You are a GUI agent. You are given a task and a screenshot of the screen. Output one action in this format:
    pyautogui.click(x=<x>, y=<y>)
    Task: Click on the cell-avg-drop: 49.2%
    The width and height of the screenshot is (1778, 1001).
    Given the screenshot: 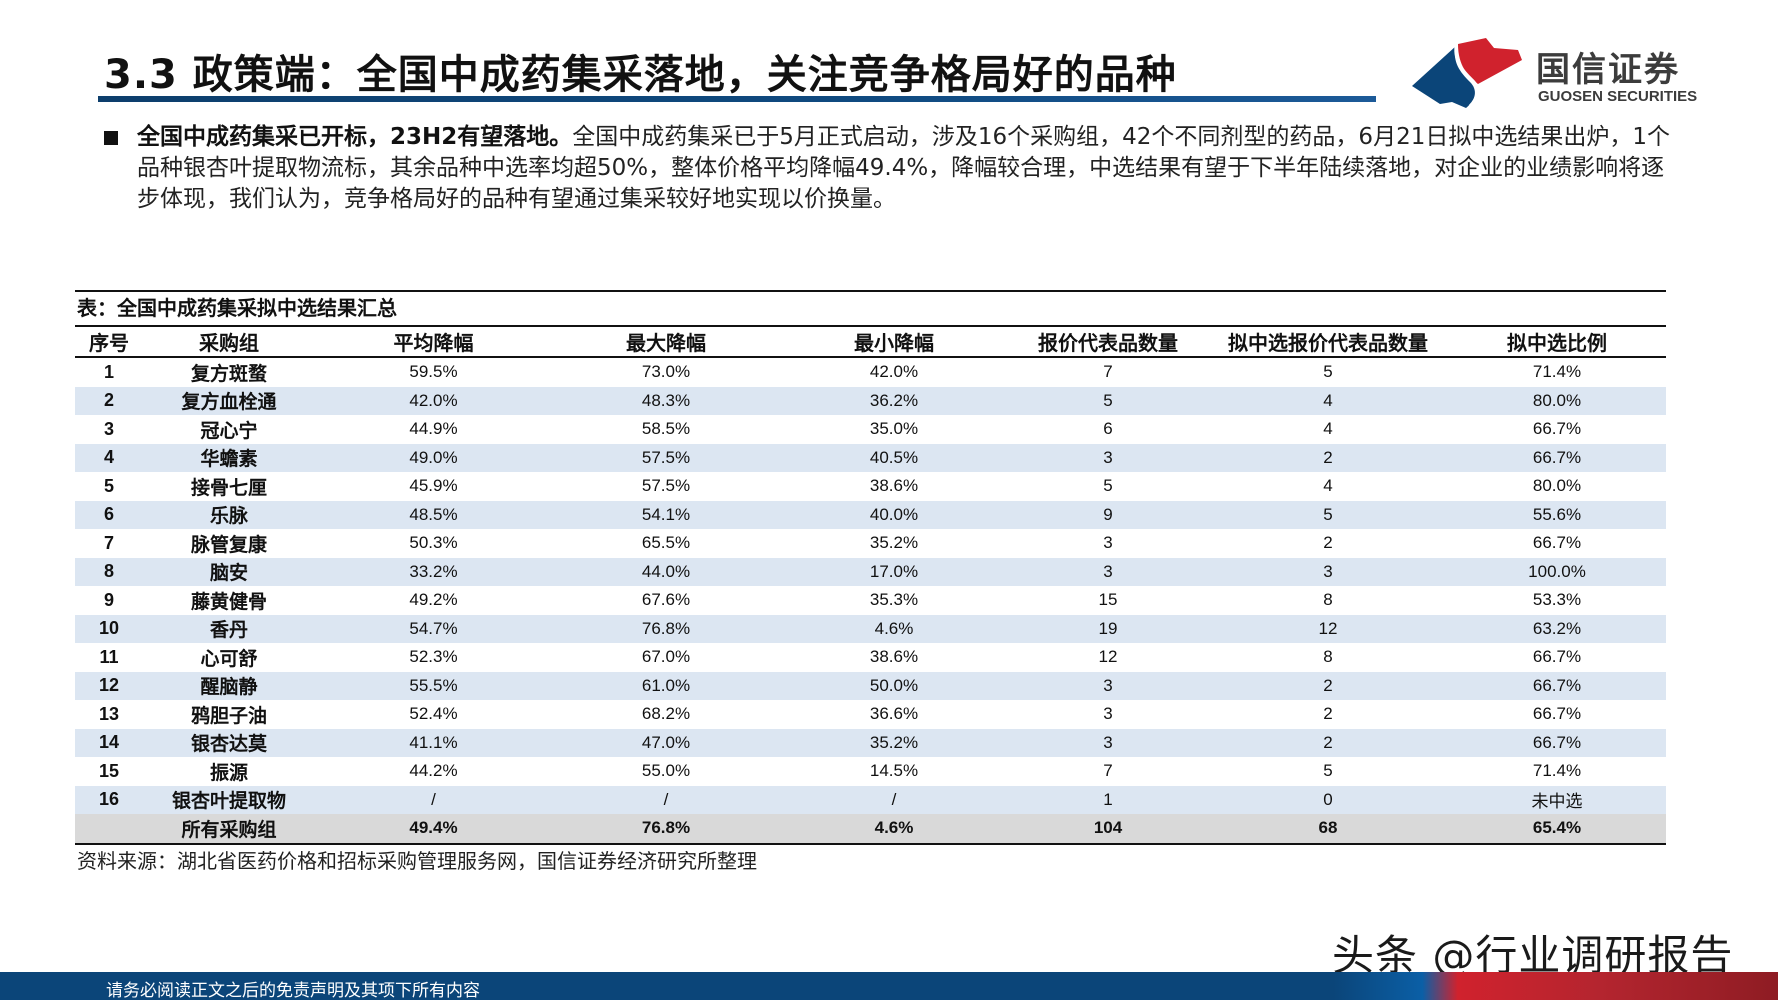 What is the action you would take?
    pyautogui.click(x=433, y=600)
    